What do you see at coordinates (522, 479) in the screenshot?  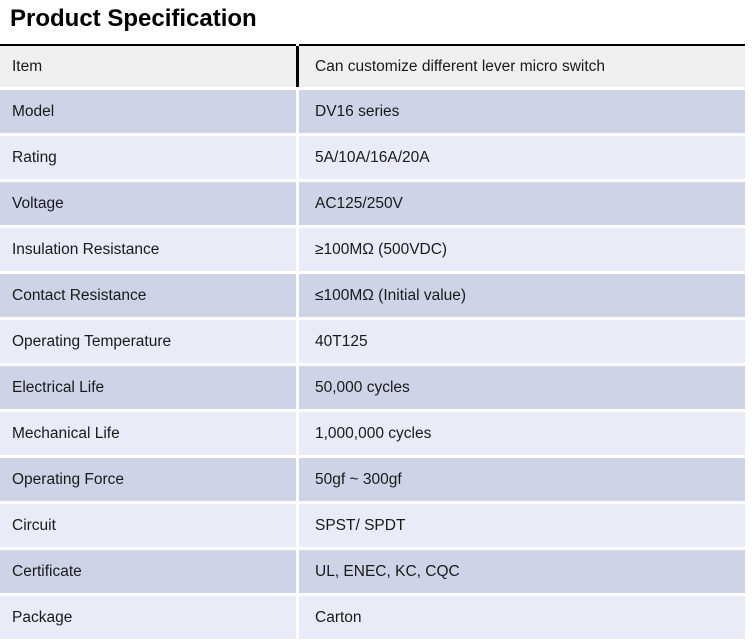 I see `spec-value-cell: 50gf ~ 300gf` at bounding box center [522, 479].